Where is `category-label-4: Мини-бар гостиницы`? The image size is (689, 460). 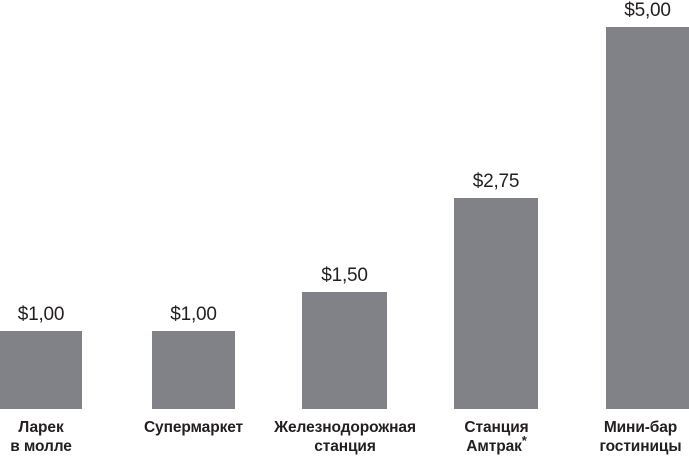
category-label-4: Мини-бар гостиницы is located at coordinates (640, 437).